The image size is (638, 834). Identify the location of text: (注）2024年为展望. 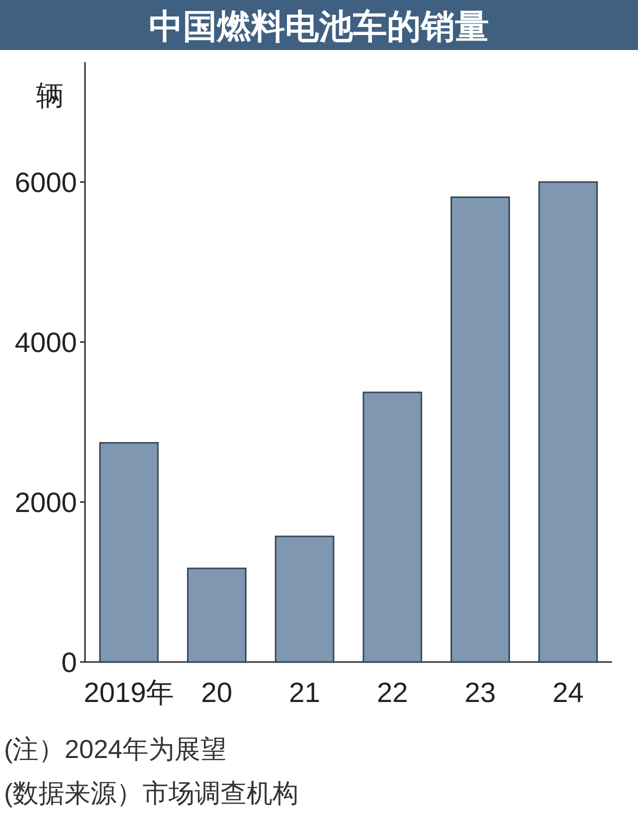
(115, 749).